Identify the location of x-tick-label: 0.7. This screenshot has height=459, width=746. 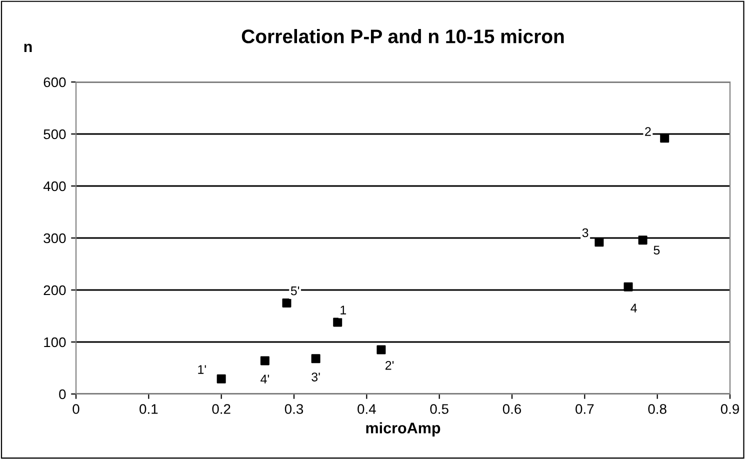
(585, 409).